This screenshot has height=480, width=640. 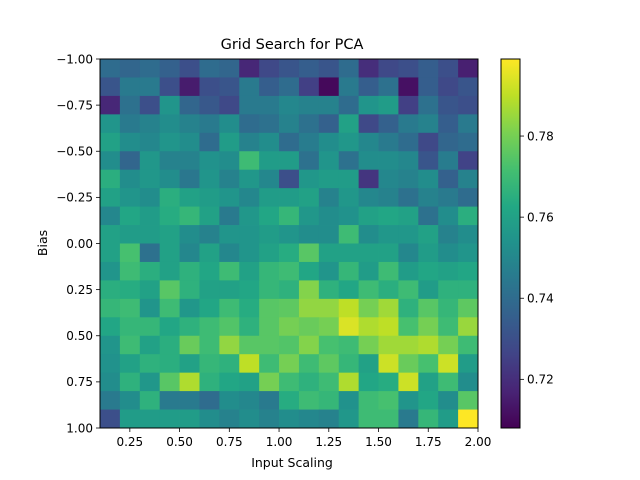 I want to click on colorbar-ticks: 0.72 0.74 0.76 0.78, so click(x=537, y=258).